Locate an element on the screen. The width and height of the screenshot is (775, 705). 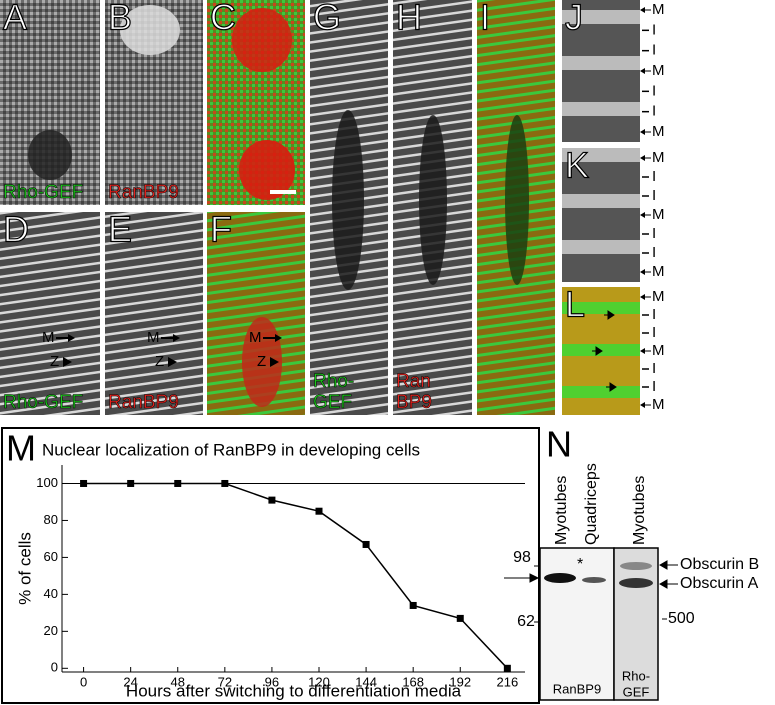
x-tick-label: 24 is located at coordinates (130, 681).